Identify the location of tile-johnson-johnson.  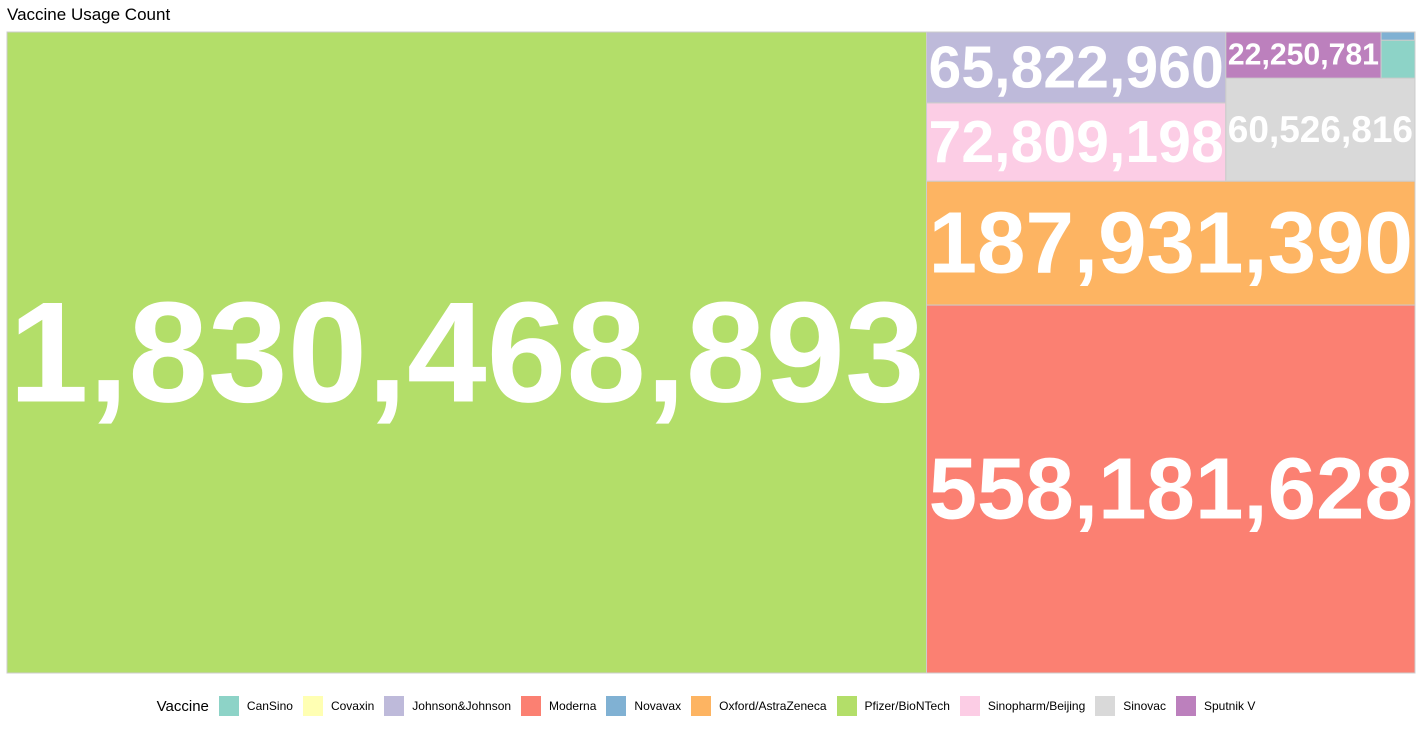
(1076, 67).